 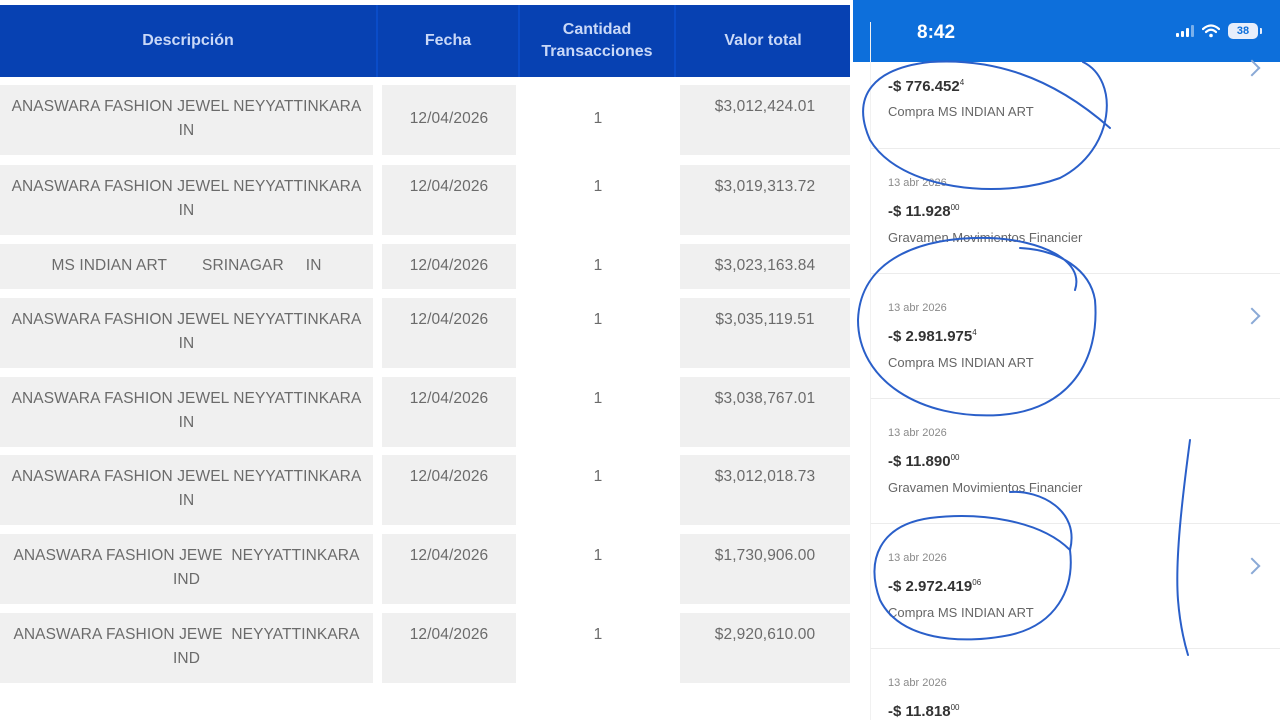 I want to click on row-total: $3,035,119.51, so click(x=765, y=333).